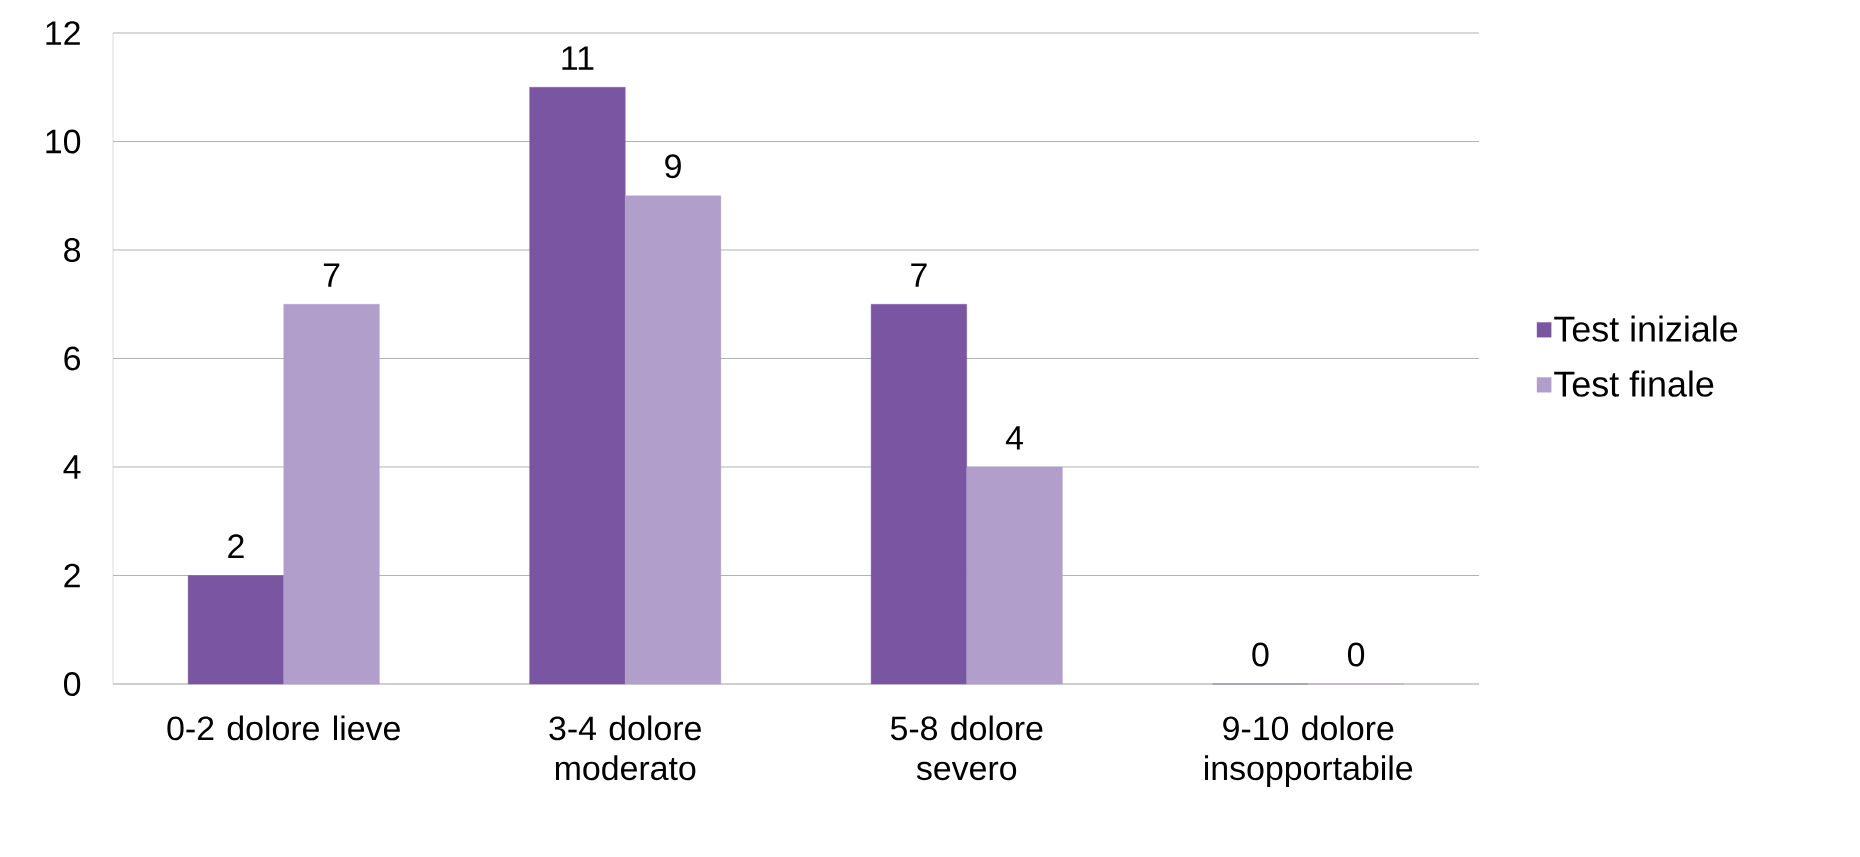  Describe the element at coordinates (966, 748) in the screenshot. I see `x-tick-label: 5-8 dolore severo` at that location.